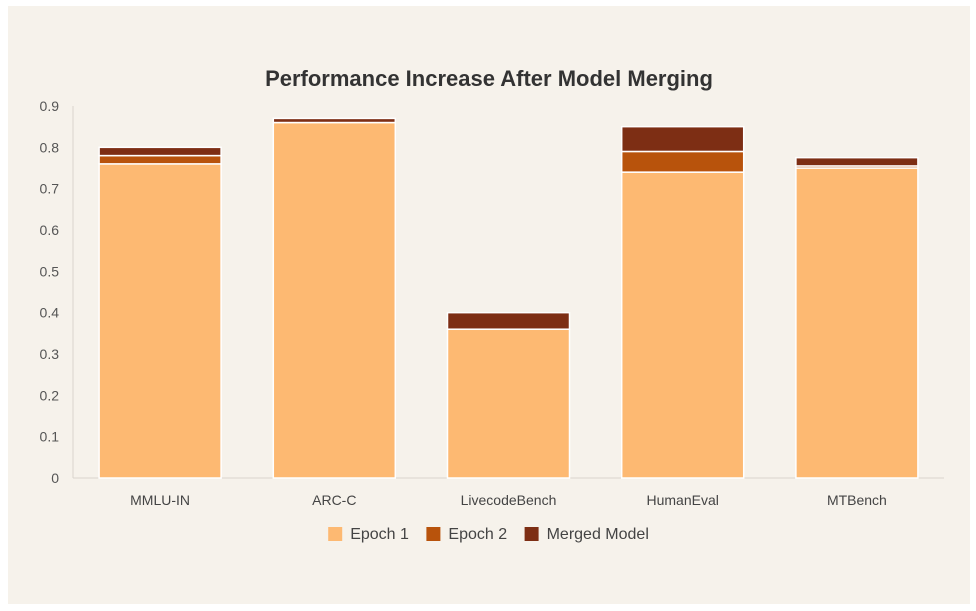  What do you see at coordinates (160, 500) in the screenshot?
I see `x-tick-label: MMLU-IN` at bounding box center [160, 500].